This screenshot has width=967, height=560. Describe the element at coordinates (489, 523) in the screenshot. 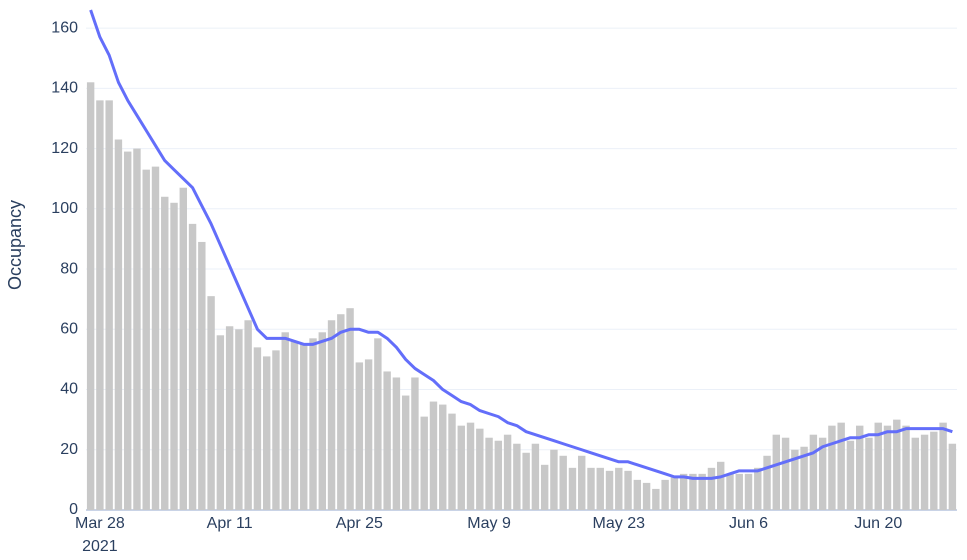

I see `x-tick-label: May 9` at that location.